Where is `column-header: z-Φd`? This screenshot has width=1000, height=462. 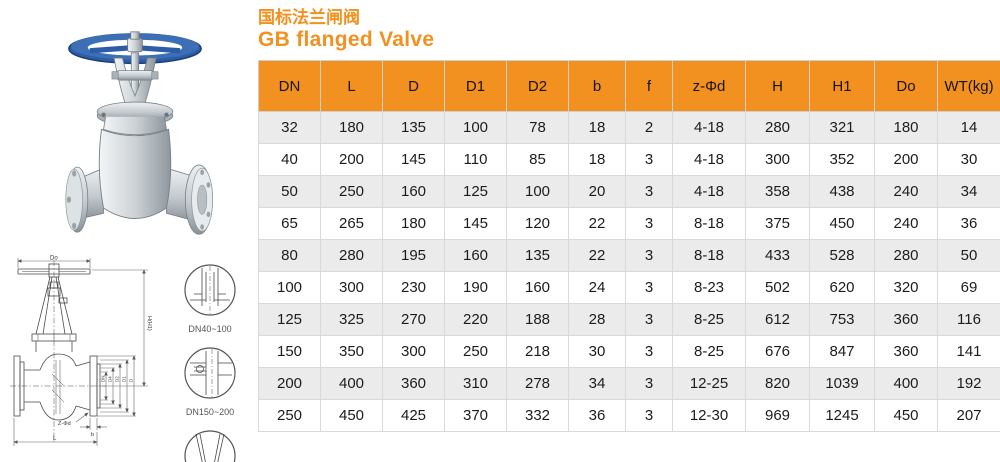 column-header: z-Φd is located at coordinates (709, 86).